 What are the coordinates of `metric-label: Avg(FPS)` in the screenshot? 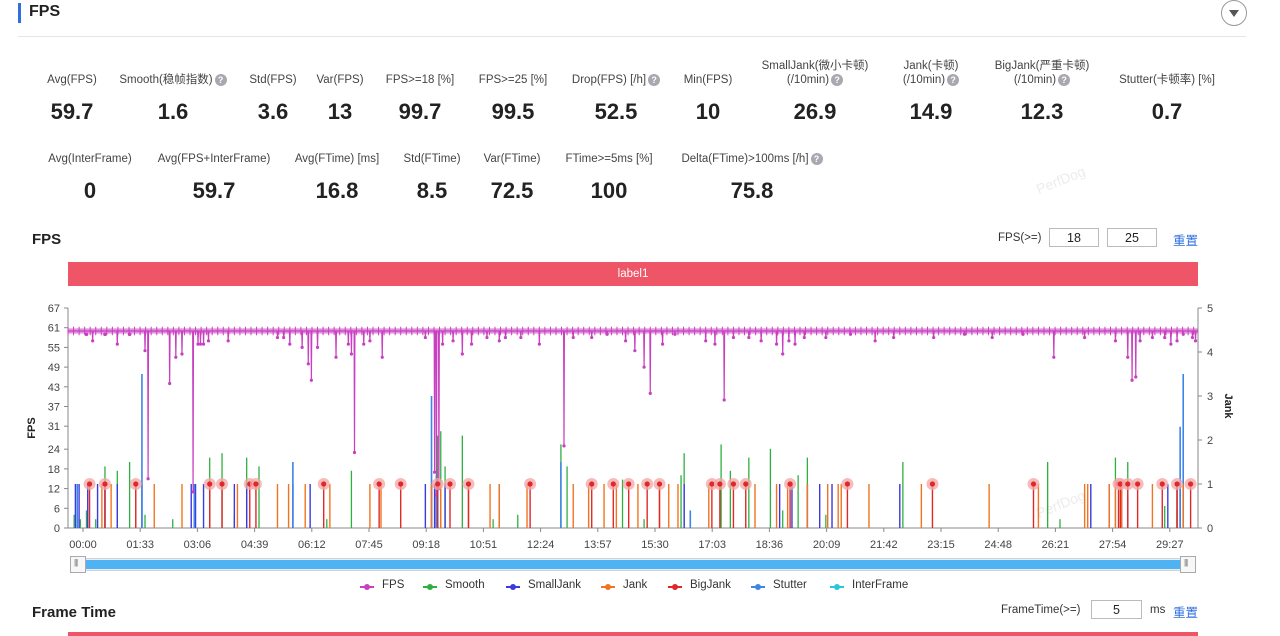 It's located at (76, 80).